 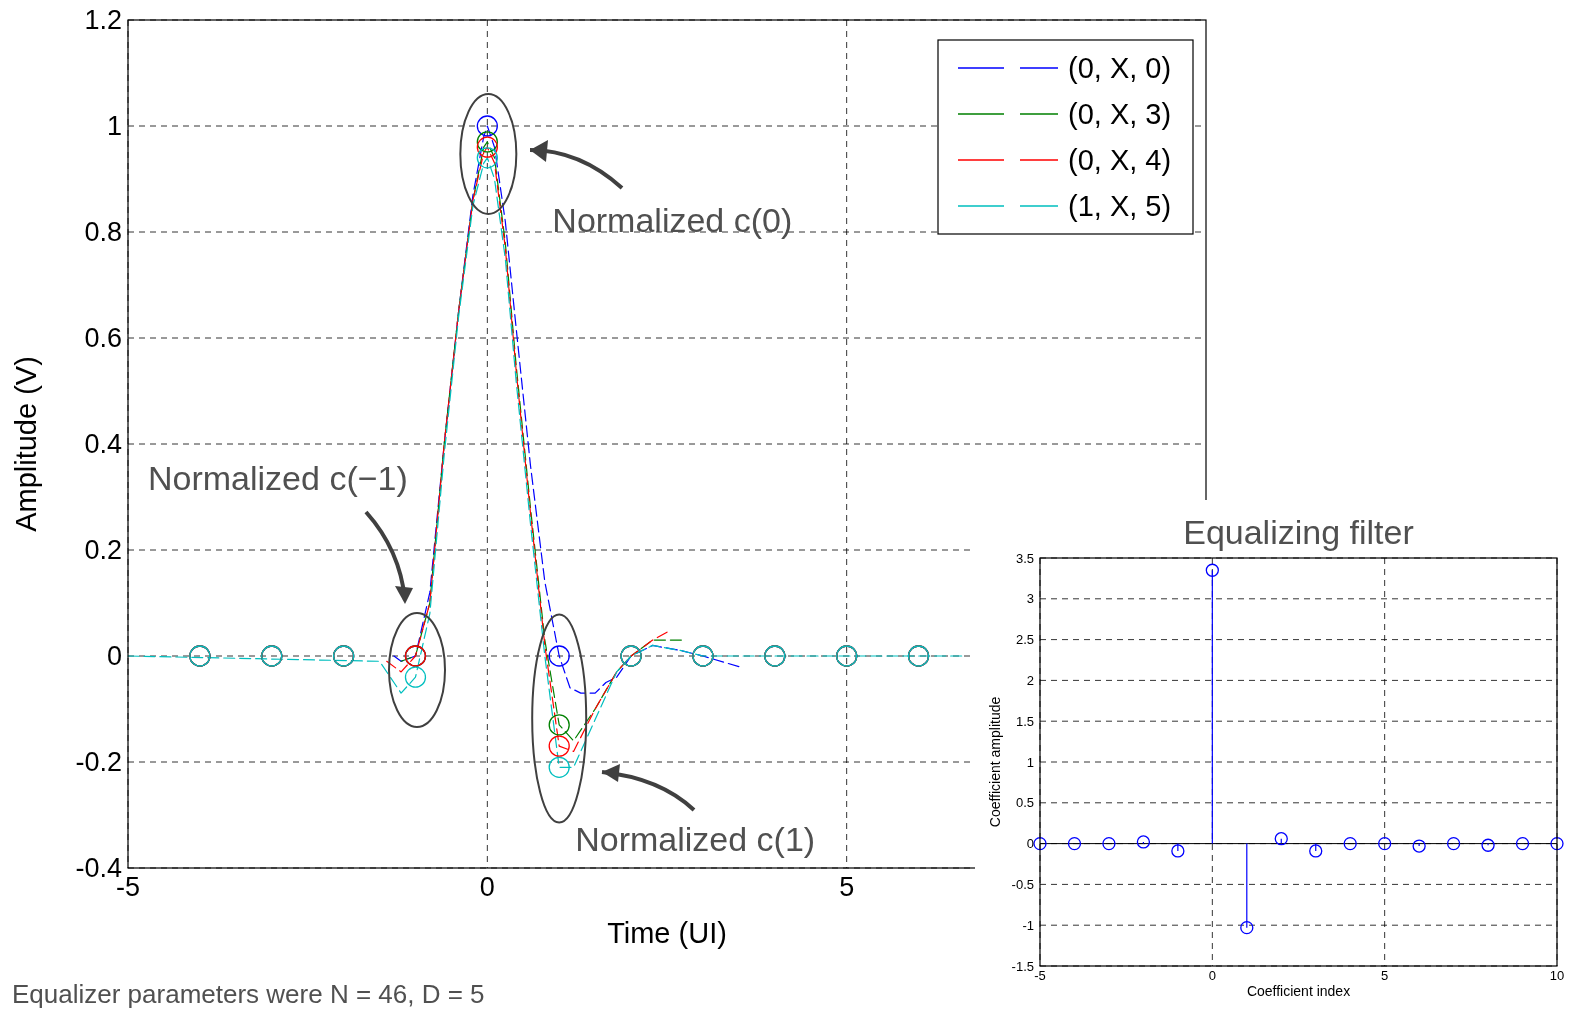 I want to click on y-tick-label: 2, so click(x=1030, y=680).